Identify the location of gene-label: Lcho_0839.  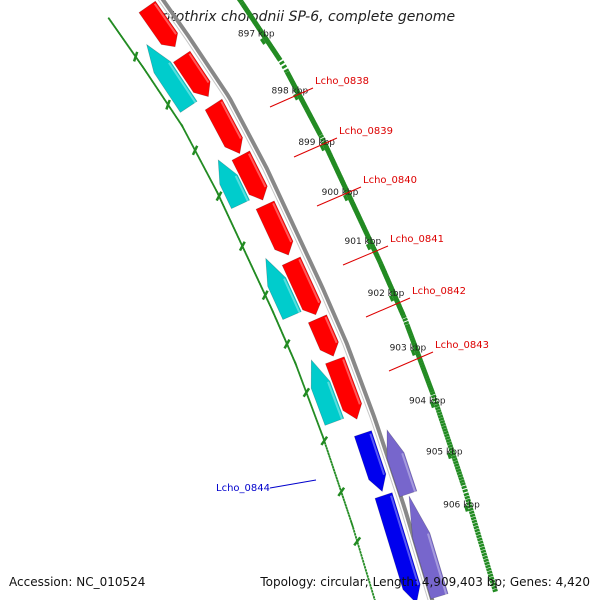
(366, 131).